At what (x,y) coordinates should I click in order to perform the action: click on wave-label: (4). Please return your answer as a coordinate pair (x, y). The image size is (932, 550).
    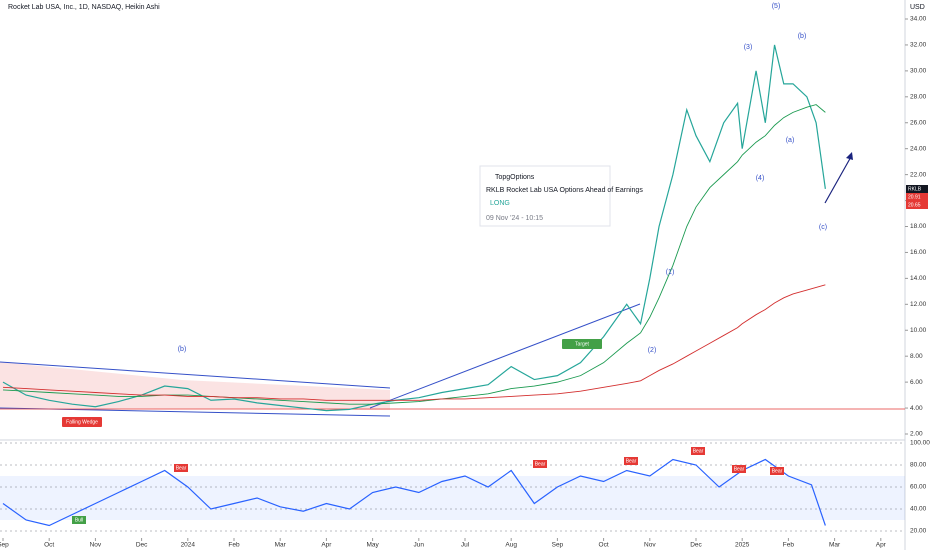
    Looking at the image, I should click on (760, 178).